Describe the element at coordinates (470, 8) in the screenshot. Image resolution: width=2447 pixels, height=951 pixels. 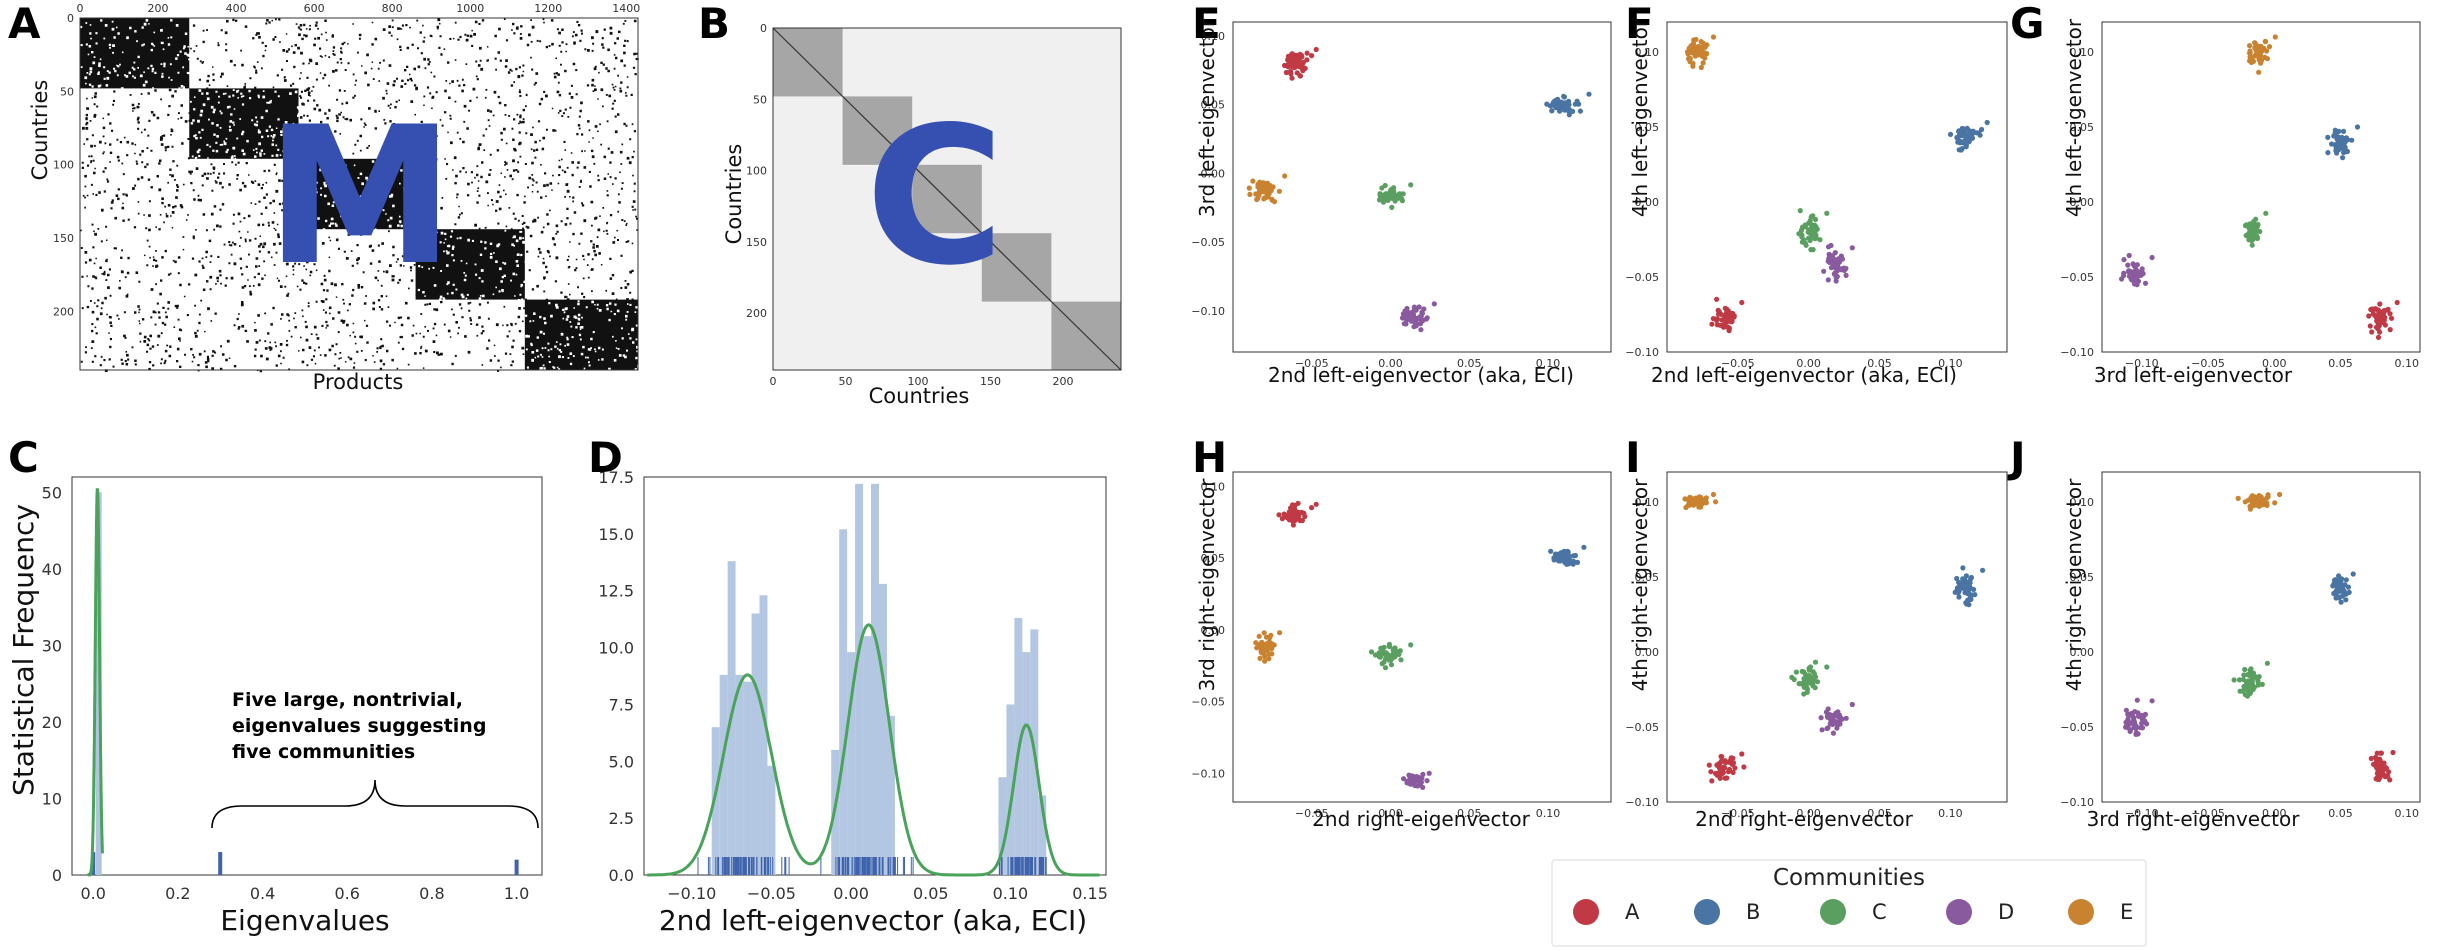
I see `panel-a-xtick-1000: 1000` at that location.